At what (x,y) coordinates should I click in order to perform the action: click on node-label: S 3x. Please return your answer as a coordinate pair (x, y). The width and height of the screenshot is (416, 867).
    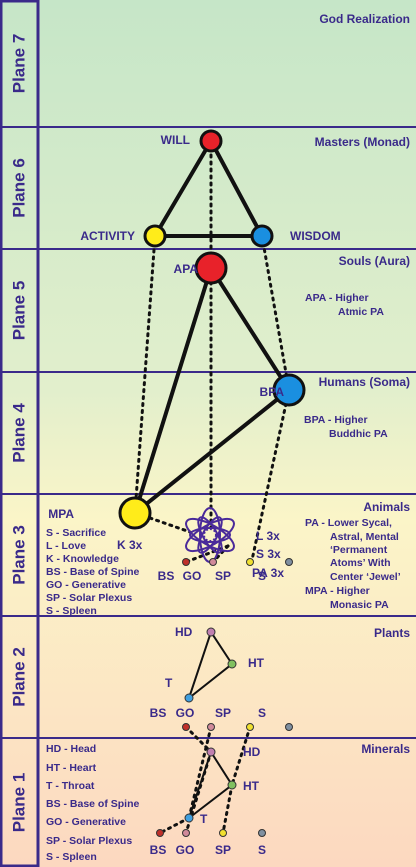
    Looking at the image, I should click on (268, 554).